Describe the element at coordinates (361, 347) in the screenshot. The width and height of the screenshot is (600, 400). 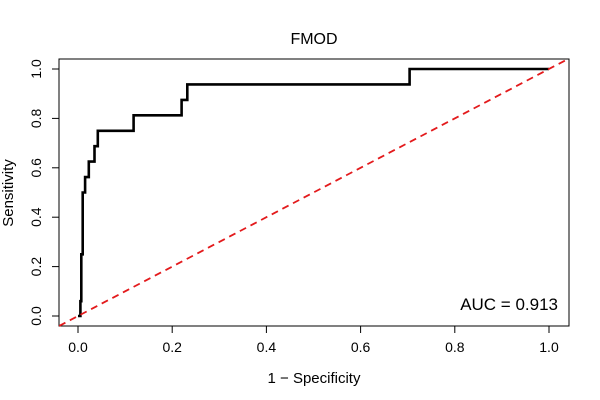
I see `x-tick-label: 0.6` at that location.